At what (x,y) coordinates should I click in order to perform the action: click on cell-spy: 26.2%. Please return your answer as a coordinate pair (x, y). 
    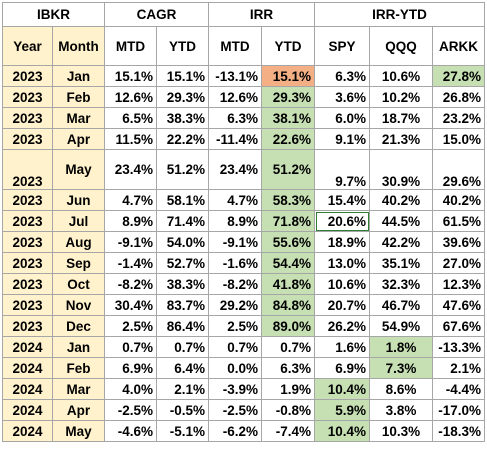
    Looking at the image, I should click on (342, 326).